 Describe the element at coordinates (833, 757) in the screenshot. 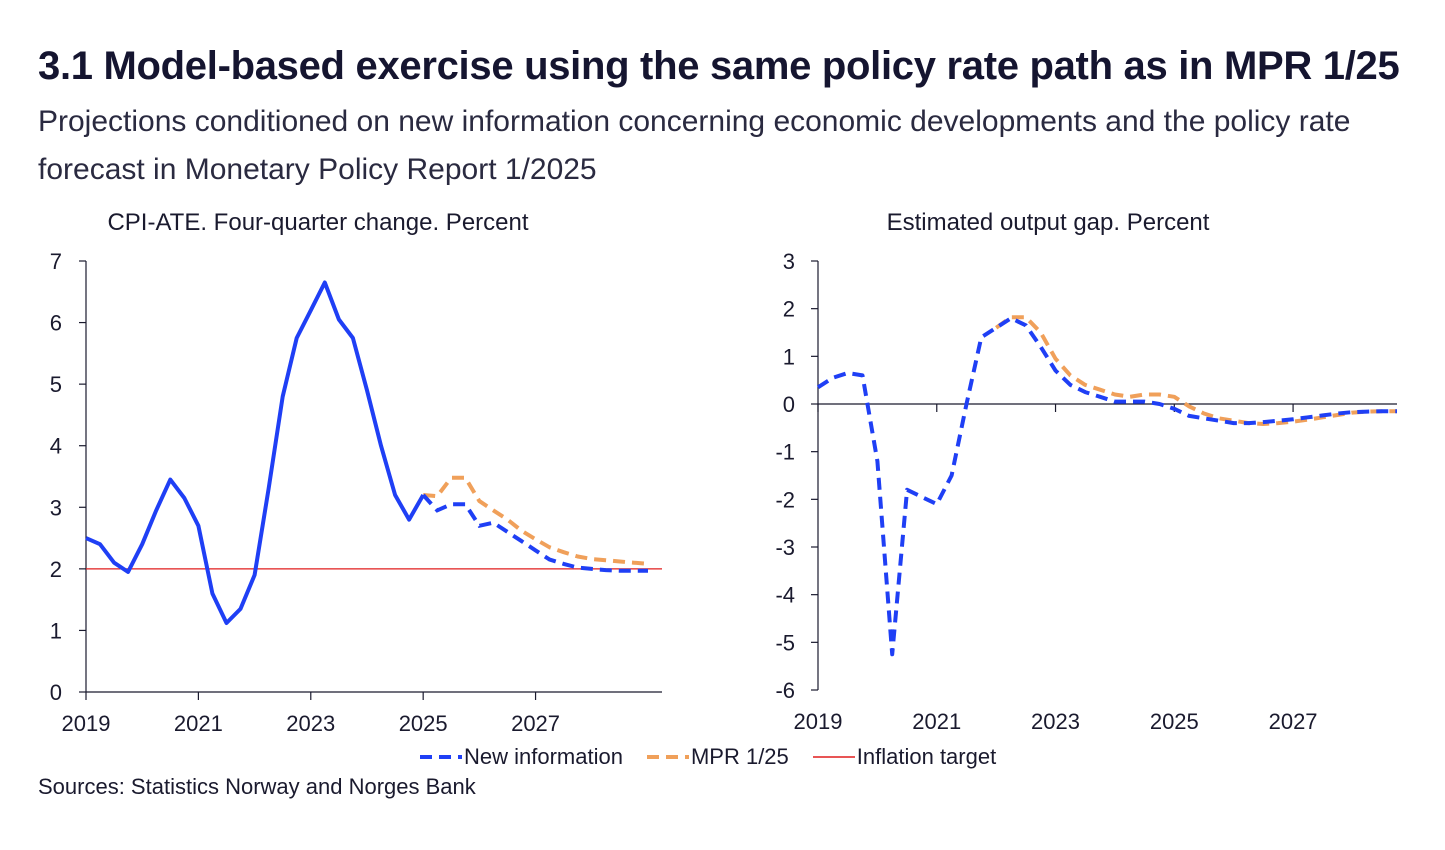

I see `legend-swatch-inflation-target` at that location.